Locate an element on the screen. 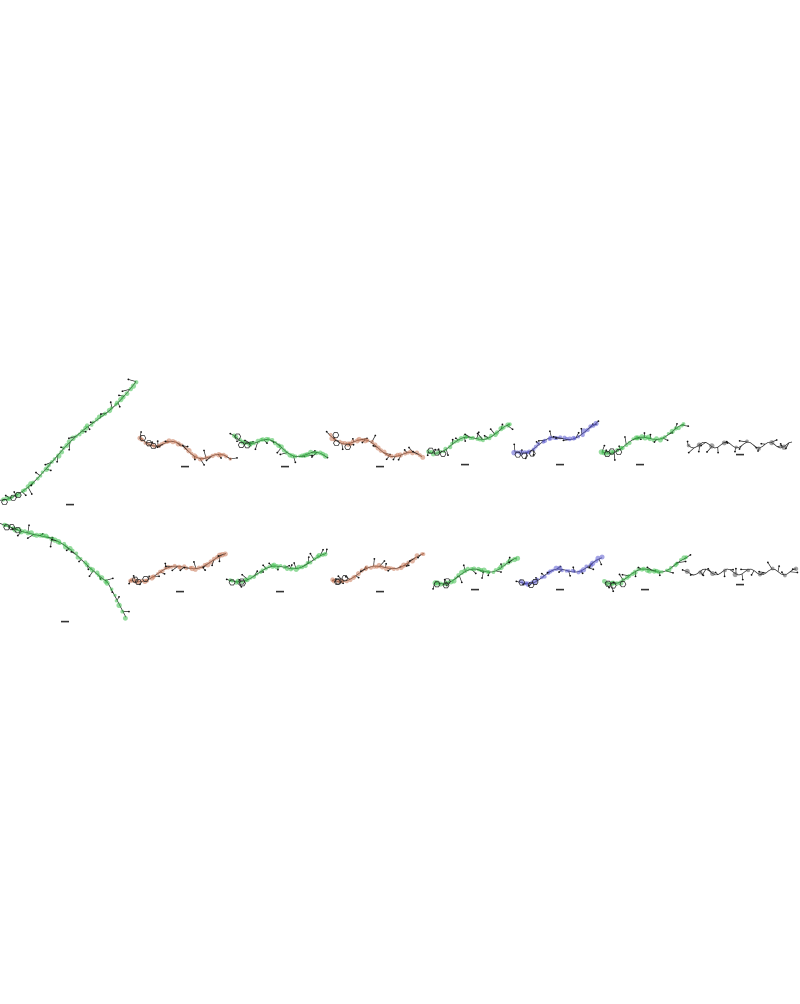 Image resolution: width=800 pixels, height=1004 pixels. side-bond is located at coordinates (614, 456).